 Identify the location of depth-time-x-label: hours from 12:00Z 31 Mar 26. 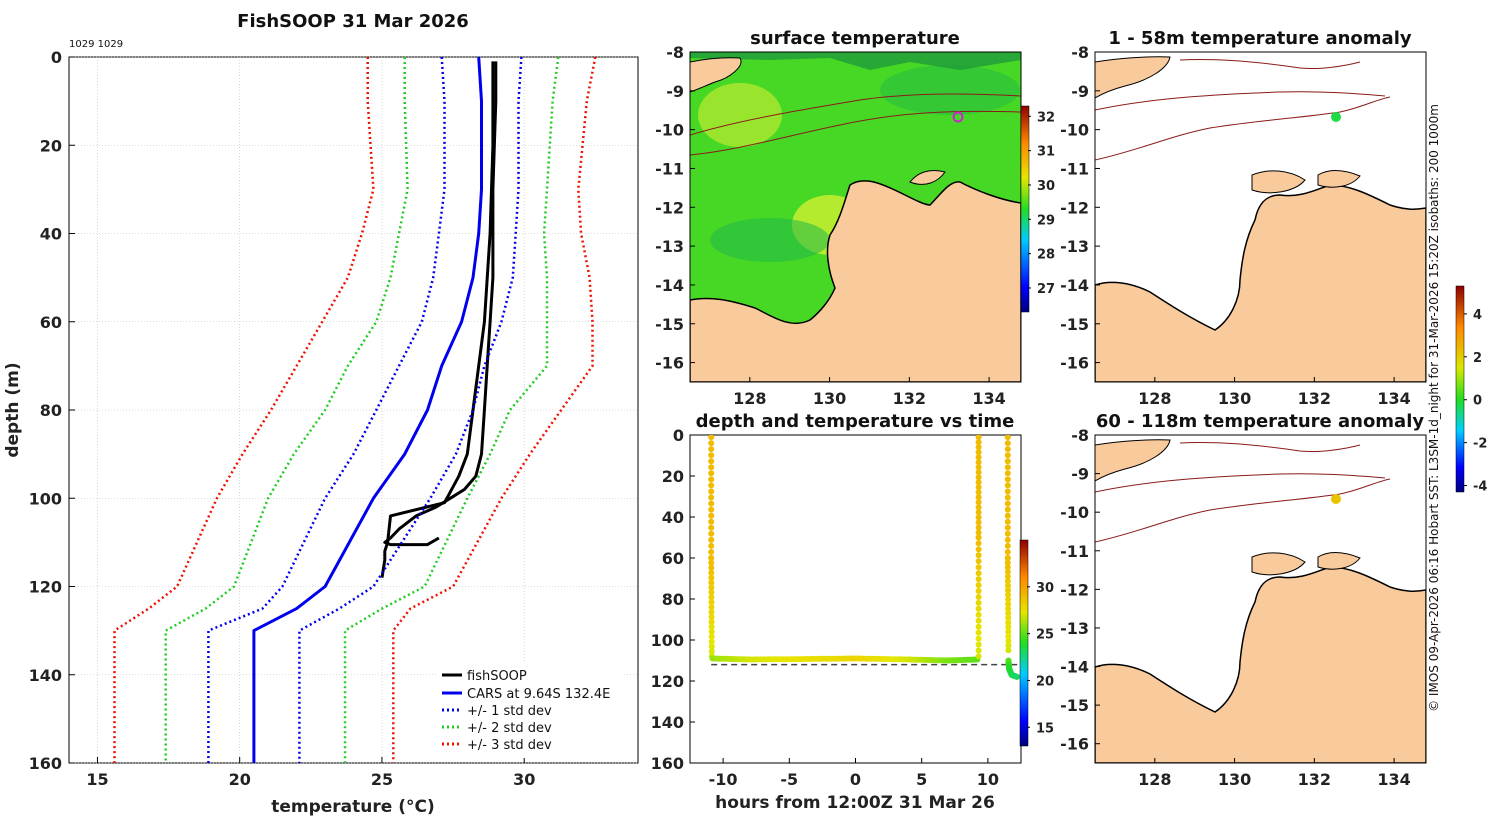
(855, 803).